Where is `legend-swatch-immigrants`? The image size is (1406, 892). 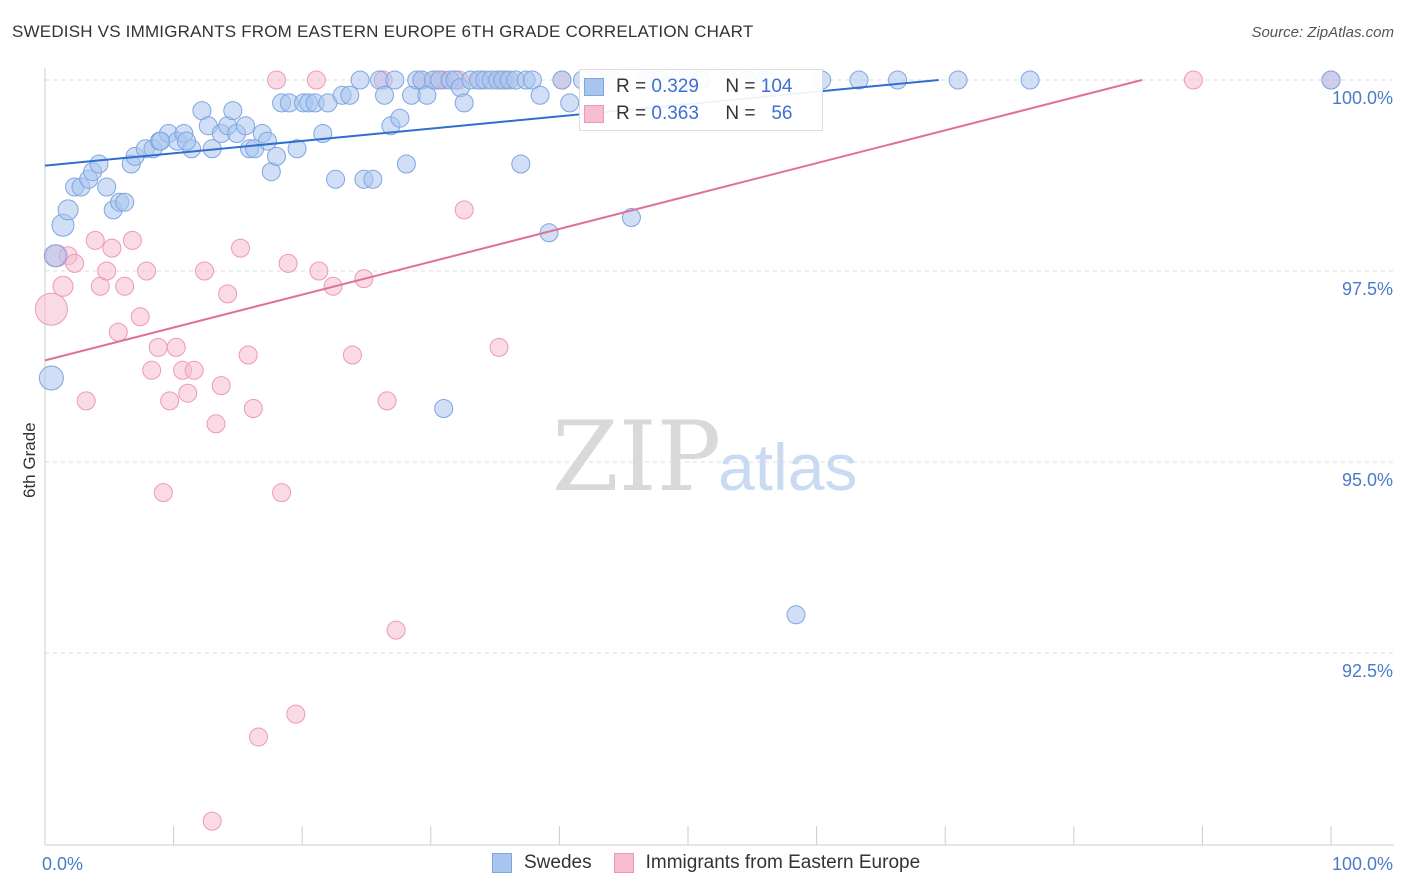 legend-swatch-immigrants is located at coordinates (623, 863).